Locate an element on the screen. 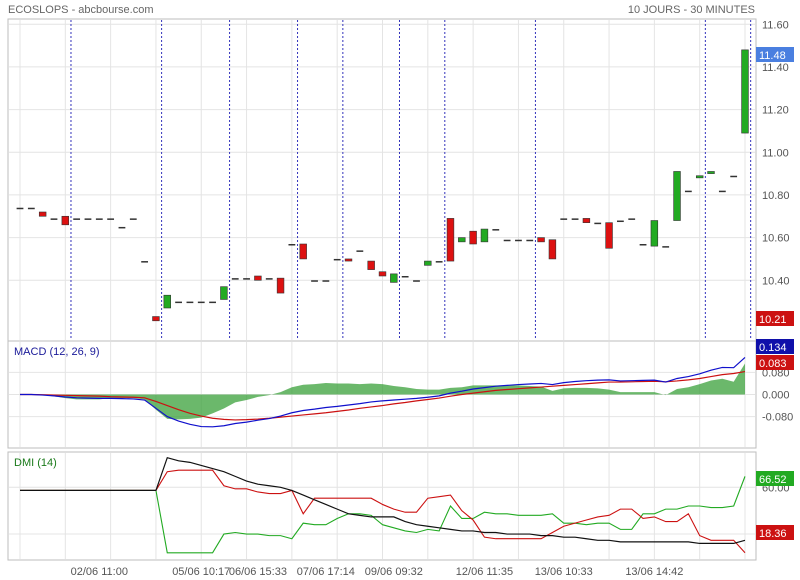 The height and width of the screenshot is (580, 800). price-tick-label: 11.60 is located at coordinates (775, 25).